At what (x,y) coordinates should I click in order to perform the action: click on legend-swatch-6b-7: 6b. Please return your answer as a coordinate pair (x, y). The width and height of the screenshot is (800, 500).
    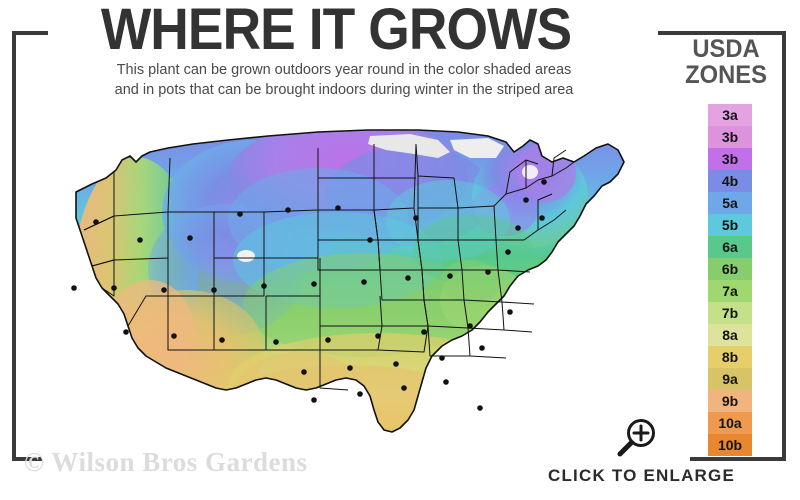
    Looking at the image, I should click on (730, 269).